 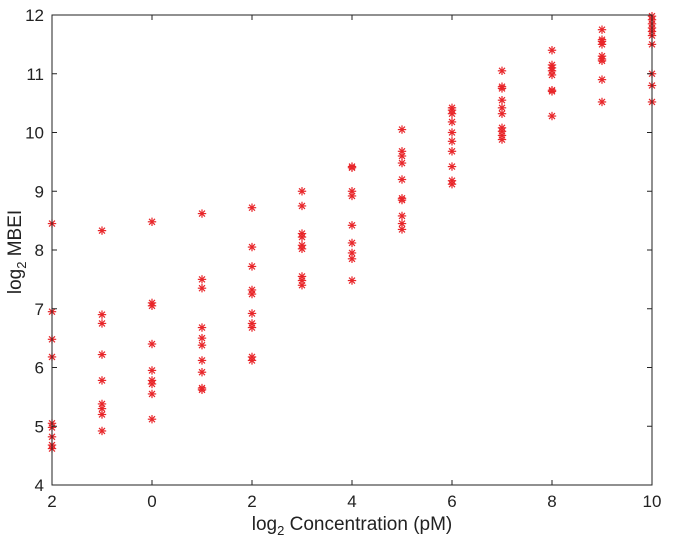 I want to click on y-tick-label: 9, so click(x=39, y=191).